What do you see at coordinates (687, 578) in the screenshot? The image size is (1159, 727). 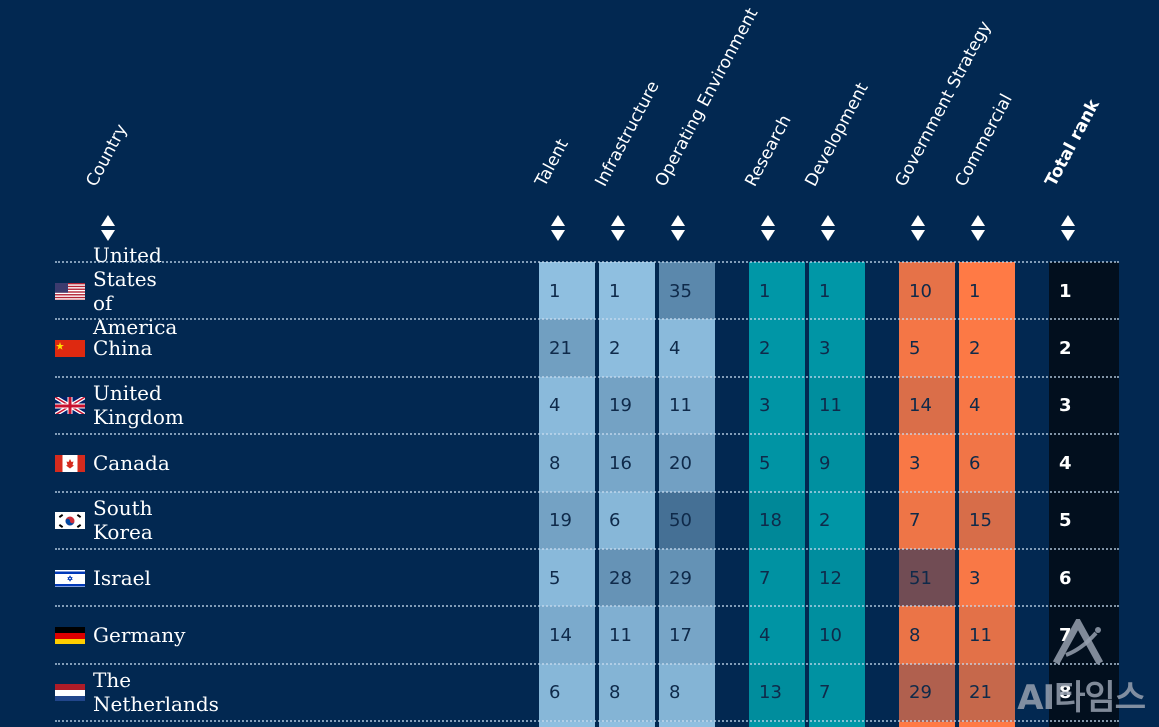 I see `score-cell-operating-environment: 29` at bounding box center [687, 578].